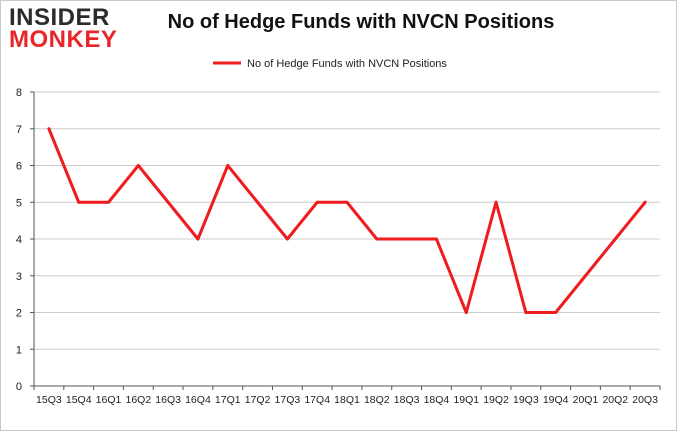 This screenshot has width=677, height=432. Describe the element at coordinates (258, 400) in the screenshot. I see `x-tick-label: 17Q2` at that location.